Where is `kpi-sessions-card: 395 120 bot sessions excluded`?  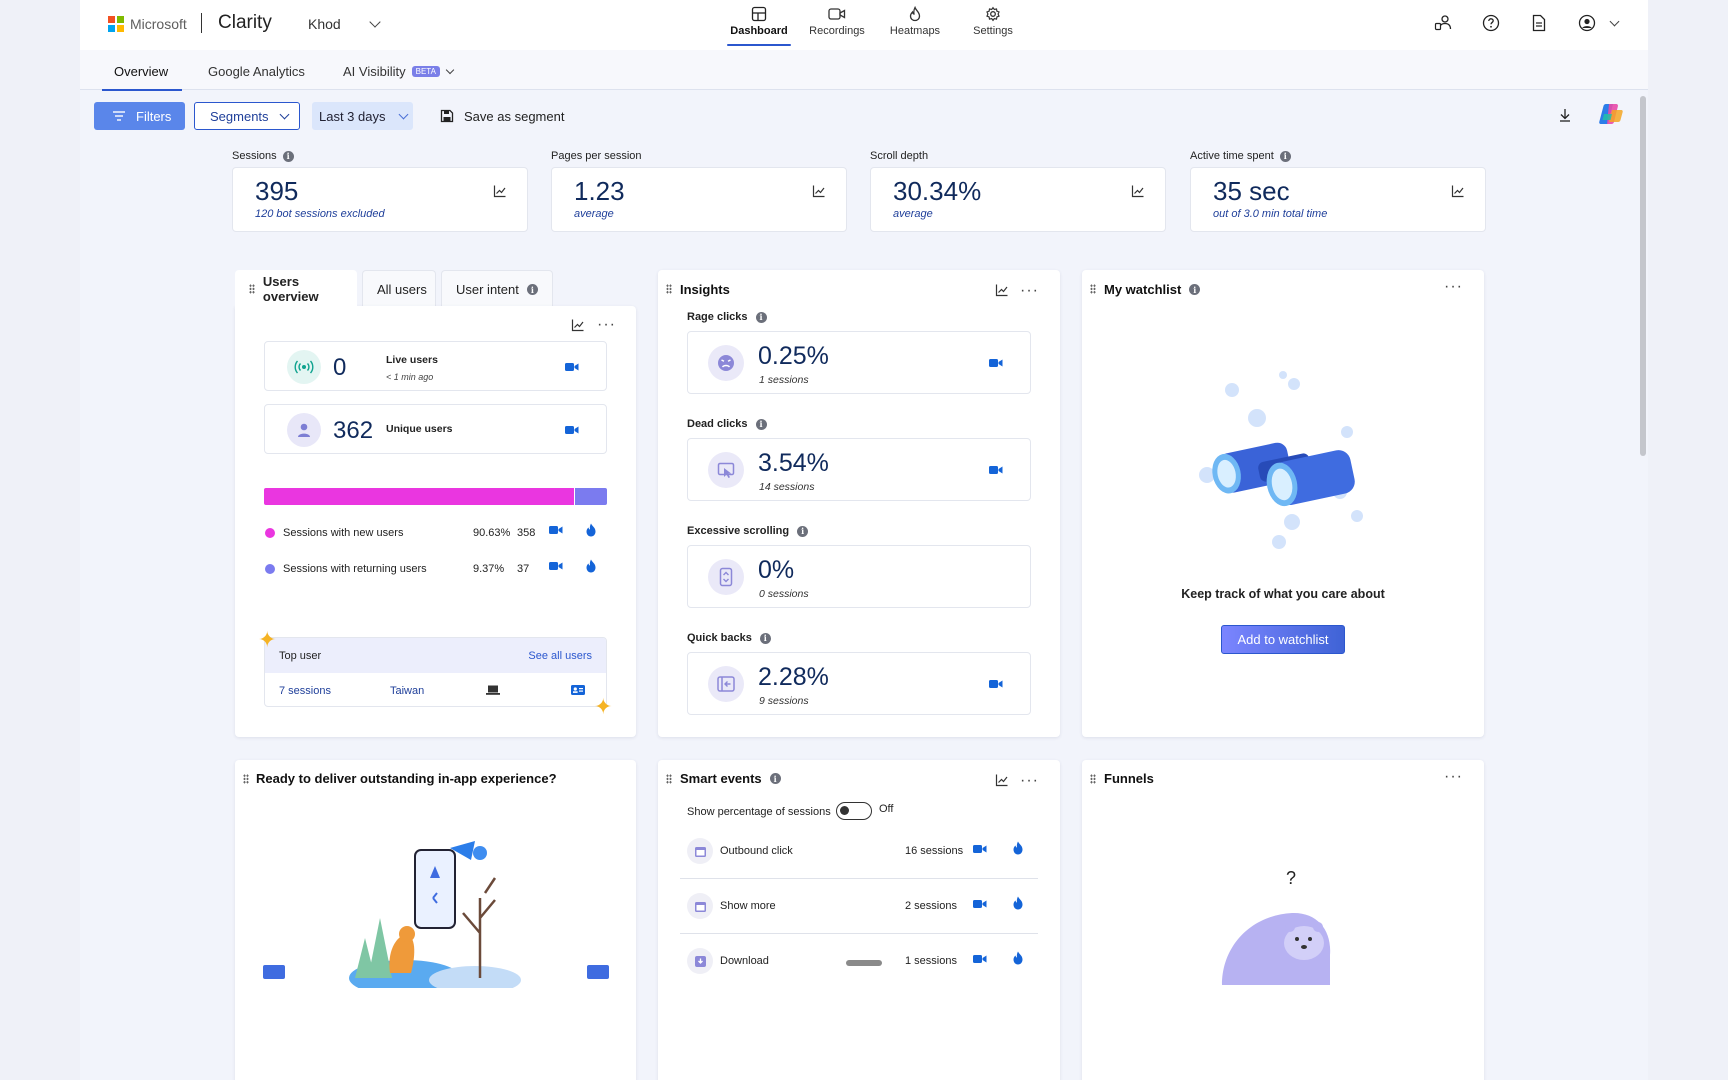 kpi-sessions-card: 395 120 bot sessions excluded is located at coordinates (380, 199).